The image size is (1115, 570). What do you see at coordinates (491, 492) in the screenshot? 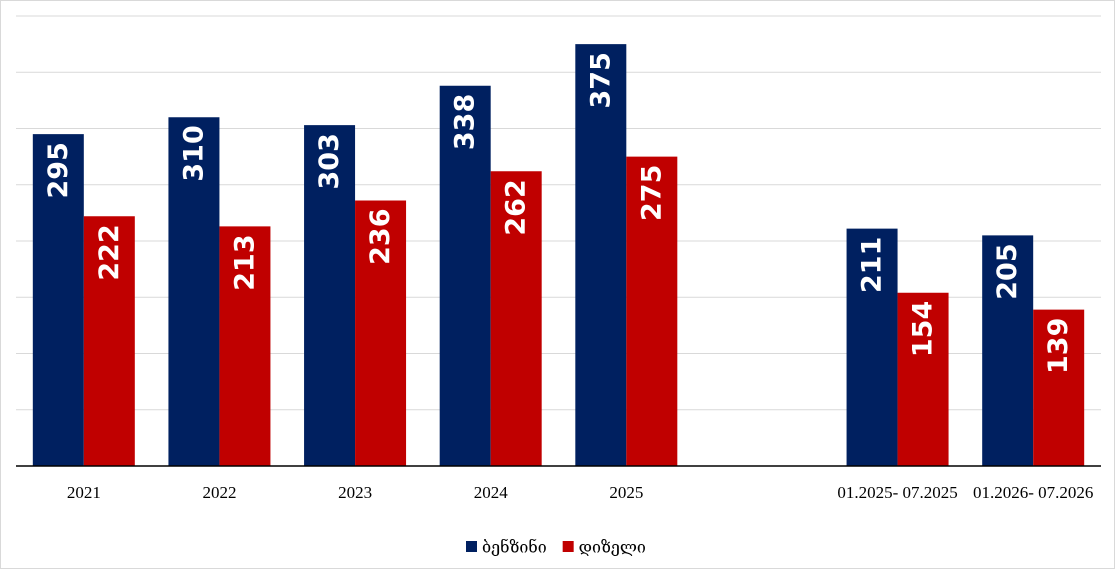
I see `x-tick-label: 2024` at bounding box center [491, 492].